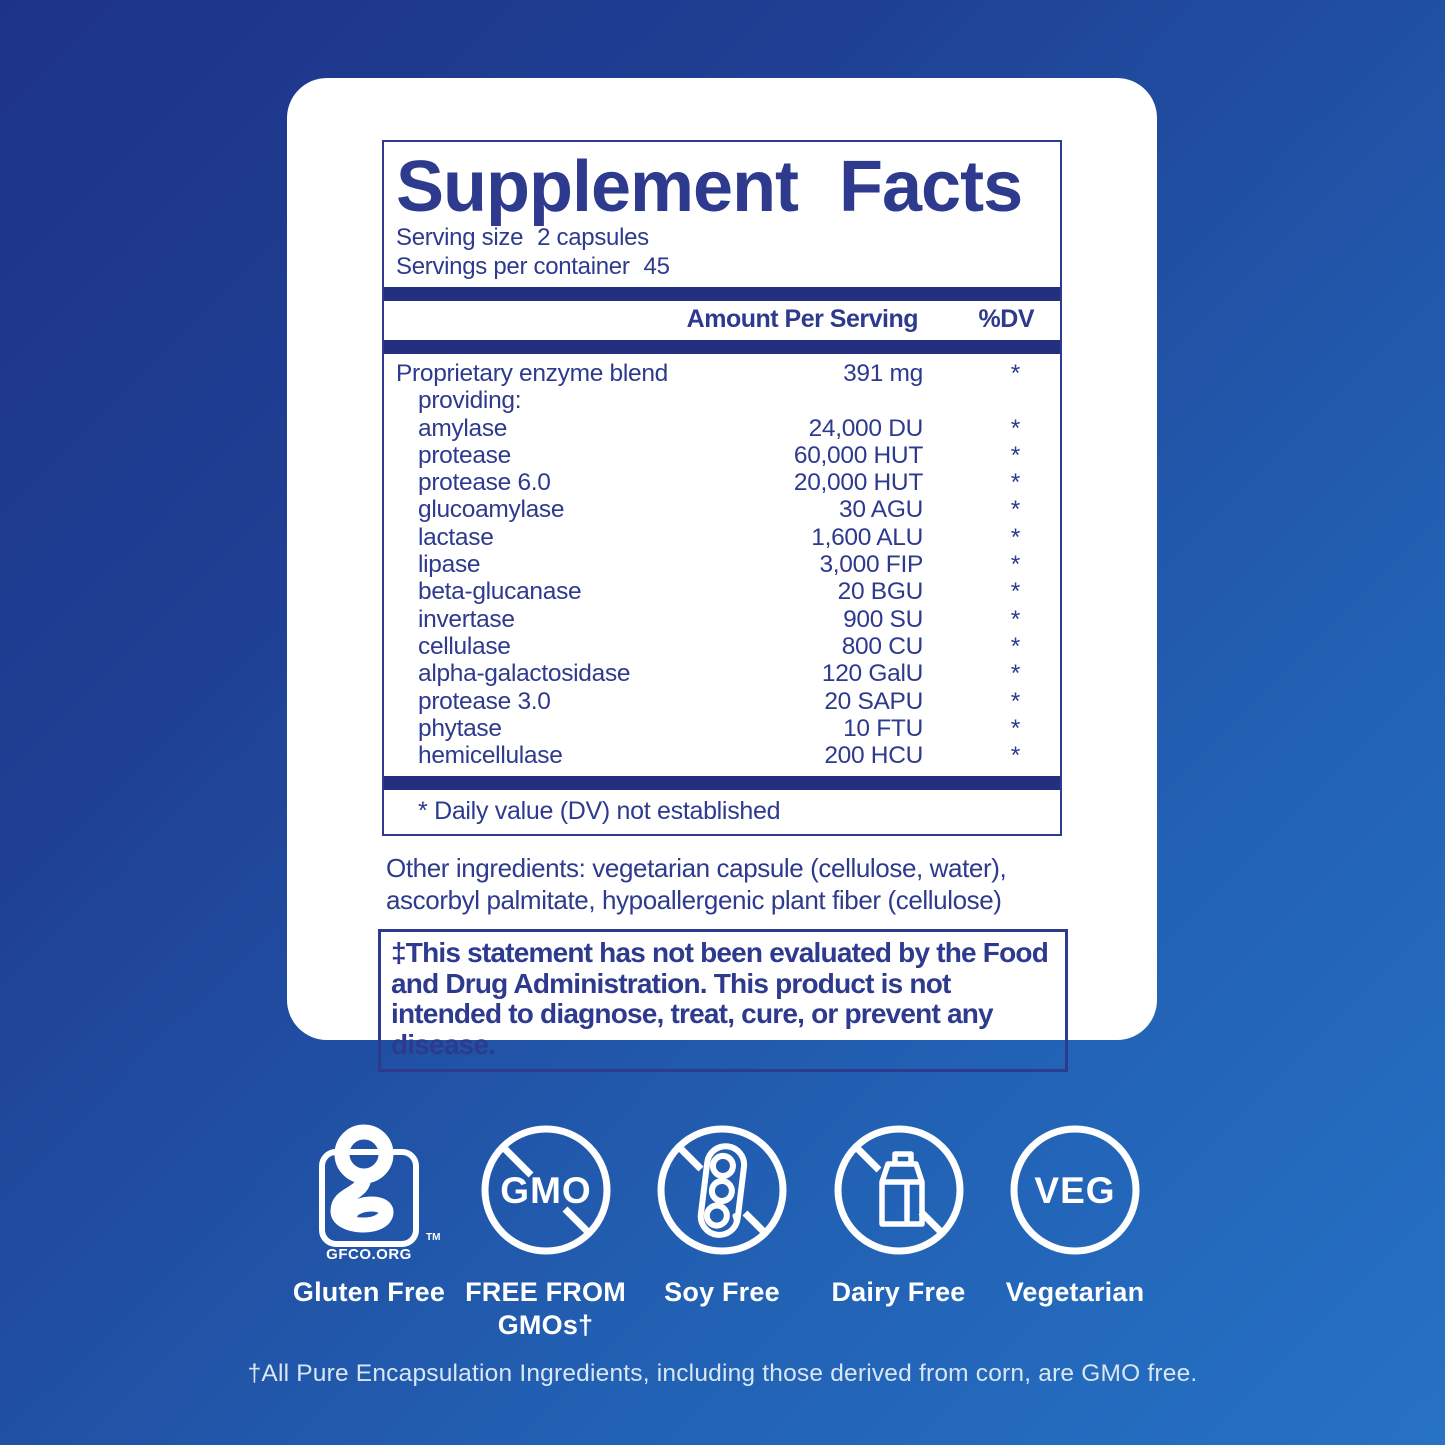 The image size is (1445, 1445). I want to click on facts-column-headers: Amount Per Serving %DV, so click(722, 319).